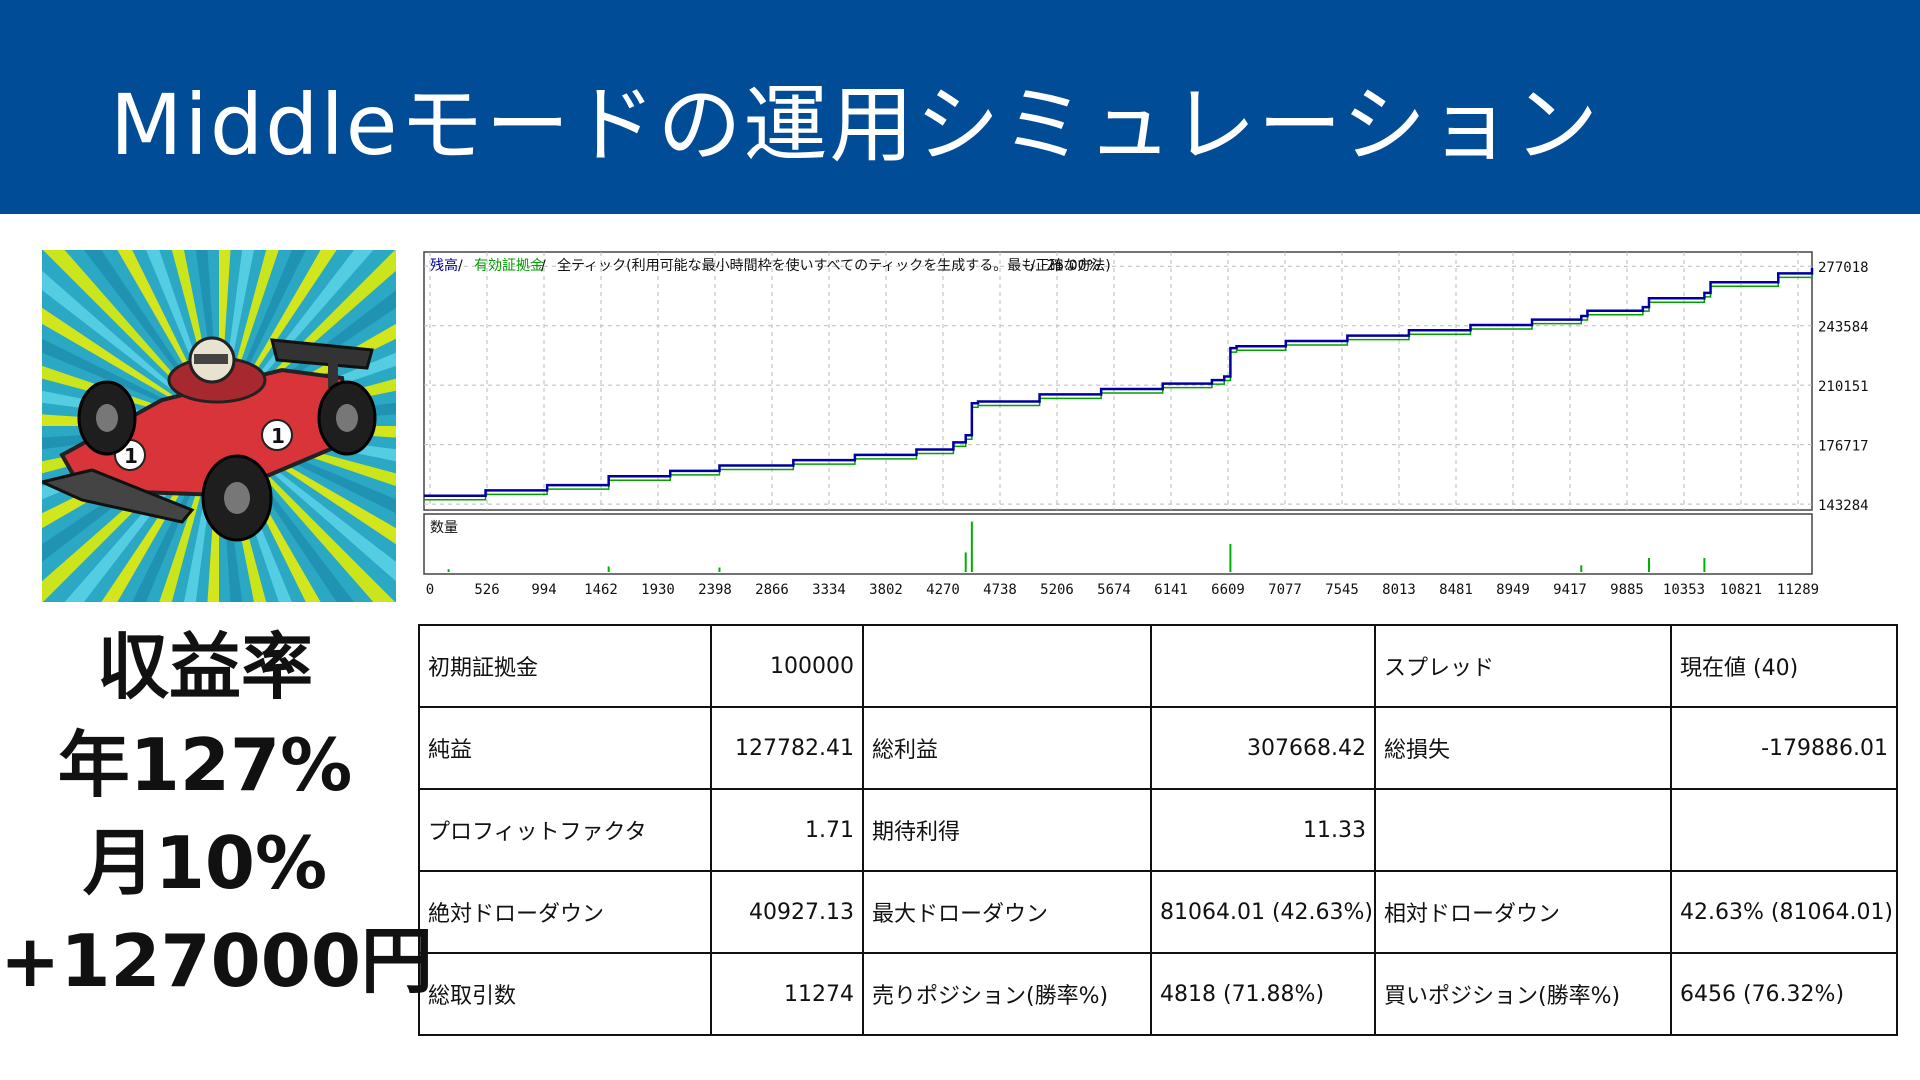 Image resolution: width=1920 pixels, height=1080 pixels. Describe the element at coordinates (205, 765) in the screenshot. I see `yield-annual: 年127%` at that location.